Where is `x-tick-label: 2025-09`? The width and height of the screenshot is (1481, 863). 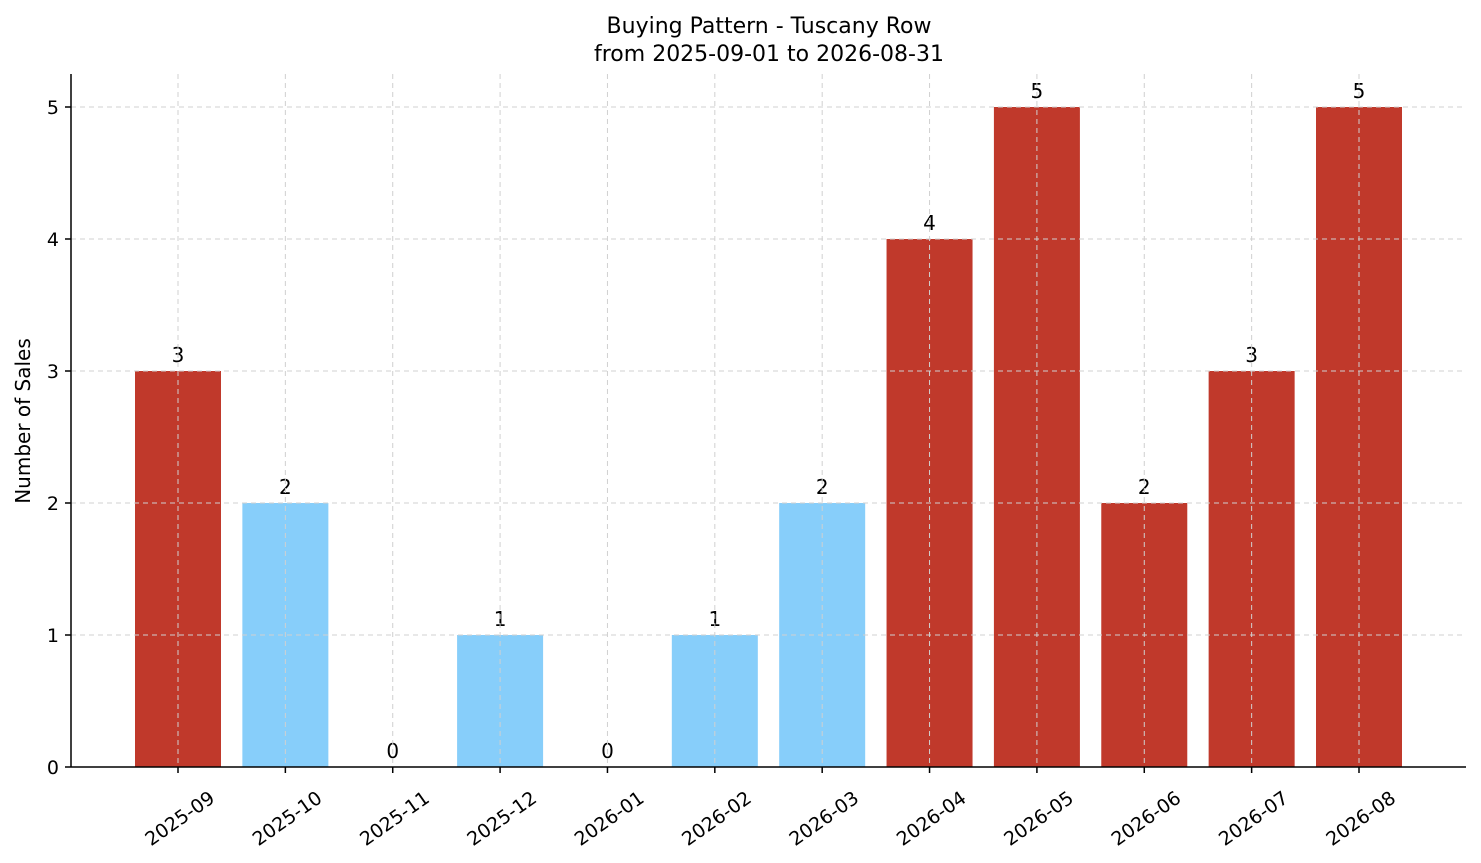
x-tick-label: 2025-09 is located at coordinates (180, 819).